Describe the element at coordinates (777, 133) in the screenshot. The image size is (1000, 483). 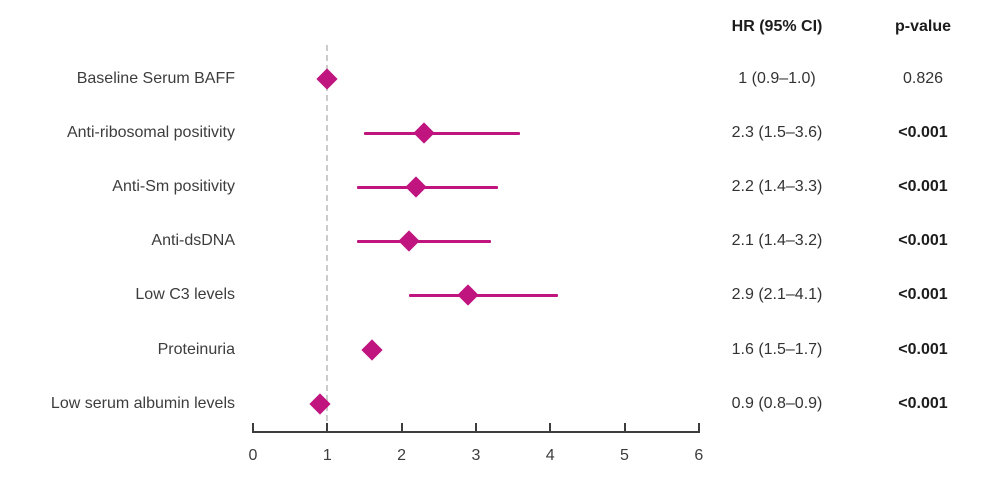
I see `hr-ci-value: 2.3 (1.5–3.6)` at that location.